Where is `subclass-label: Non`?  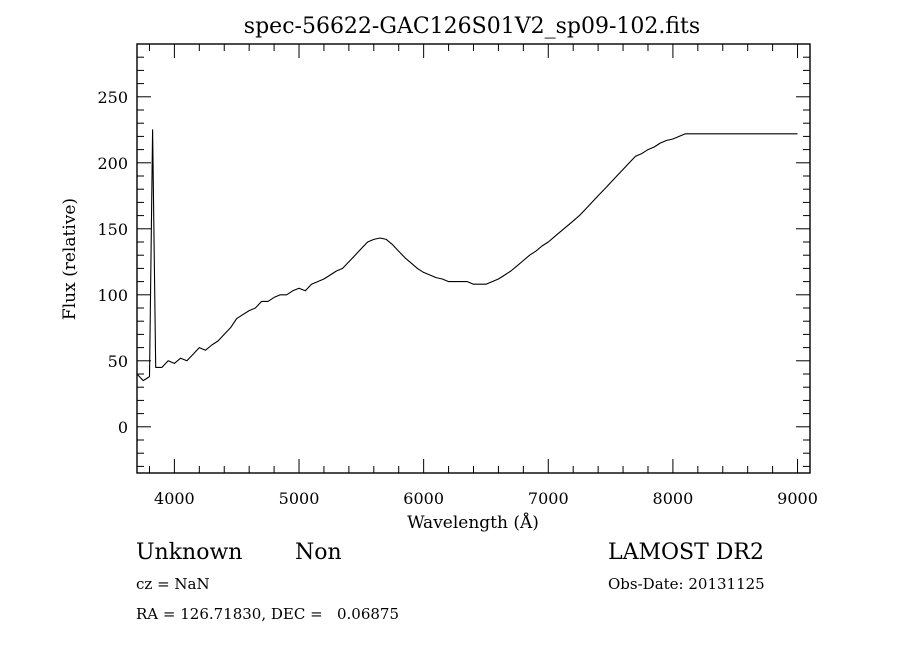 subclass-label: Non is located at coordinates (318, 552).